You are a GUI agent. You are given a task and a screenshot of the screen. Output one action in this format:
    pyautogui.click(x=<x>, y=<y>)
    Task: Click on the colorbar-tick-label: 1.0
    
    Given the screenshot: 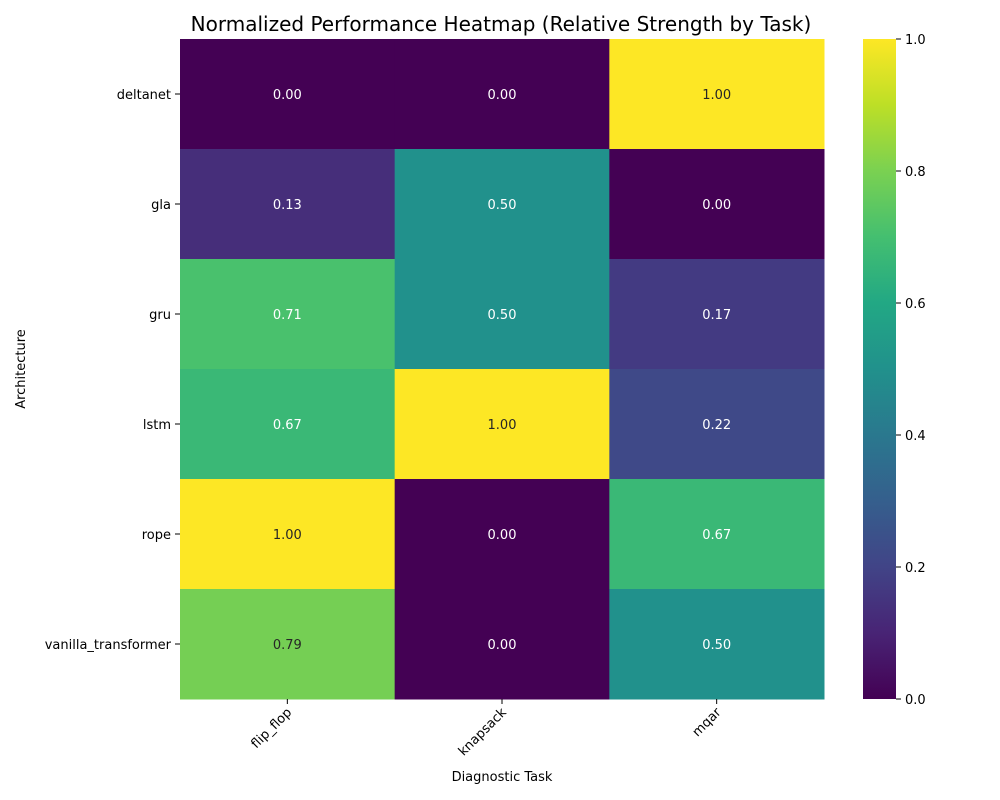 What is the action you would take?
    pyautogui.click(x=915, y=40)
    